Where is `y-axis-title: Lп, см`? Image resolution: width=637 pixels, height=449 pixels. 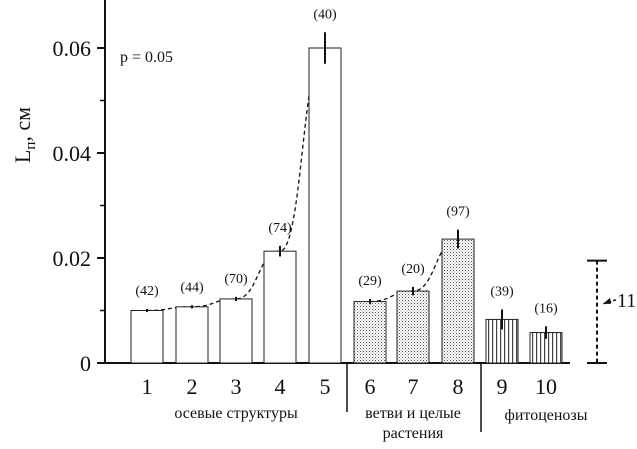 y-axis-title: Lп, см is located at coordinates (24, 135).